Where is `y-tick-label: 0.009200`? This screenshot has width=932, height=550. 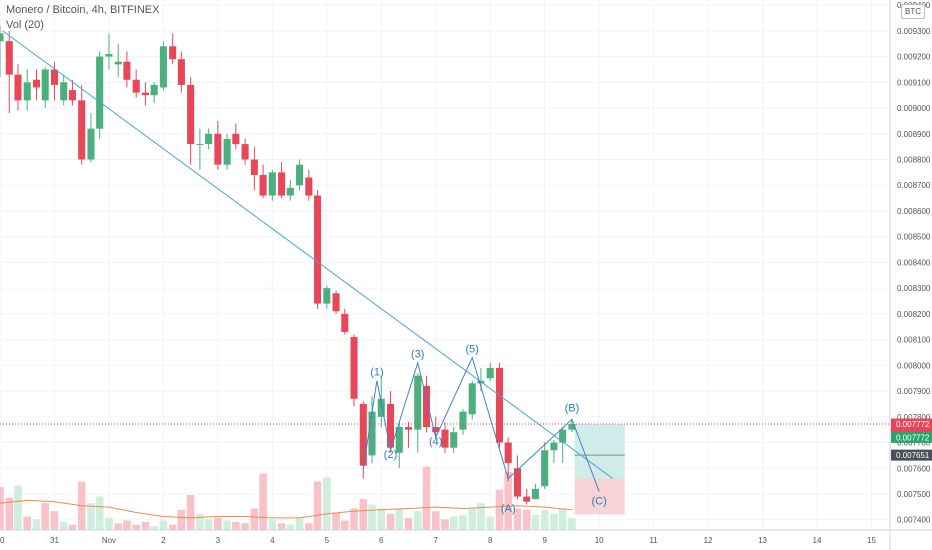 y-tick-label: 0.009200 is located at coordinates (914, 57).